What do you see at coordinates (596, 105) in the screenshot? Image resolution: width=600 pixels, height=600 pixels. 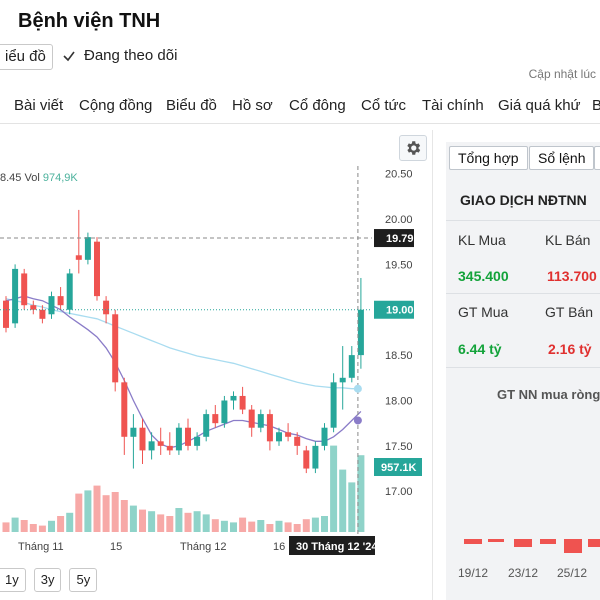 I see `nav-item-more: B` at bounding box center [596, 105].